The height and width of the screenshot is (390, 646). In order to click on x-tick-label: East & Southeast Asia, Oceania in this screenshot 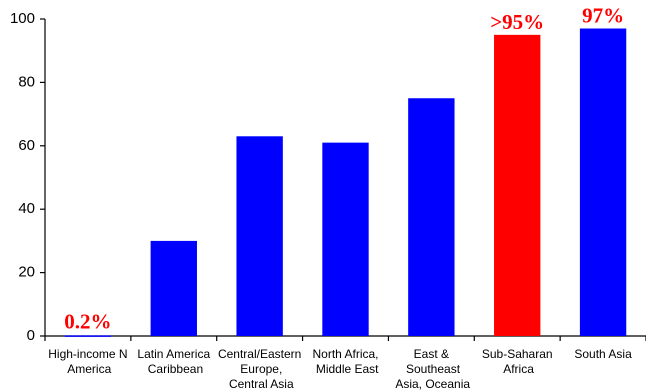, I will do `click(432, 368)`.